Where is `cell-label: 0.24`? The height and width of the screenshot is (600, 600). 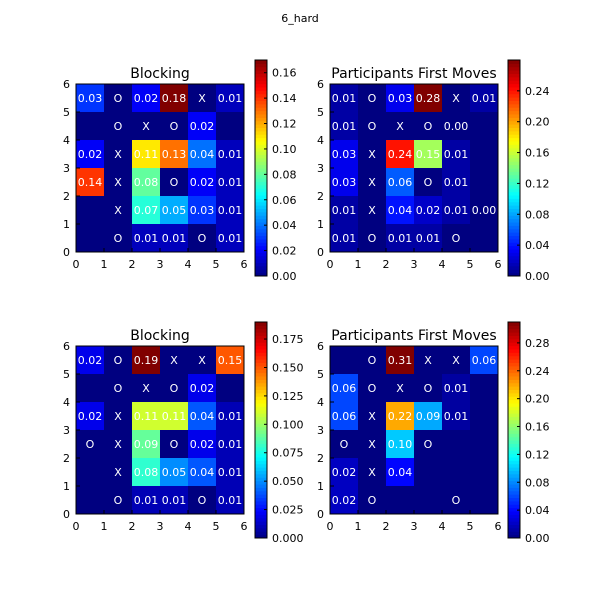 cell-label: 0.24 is located at coordinates (400, 154).